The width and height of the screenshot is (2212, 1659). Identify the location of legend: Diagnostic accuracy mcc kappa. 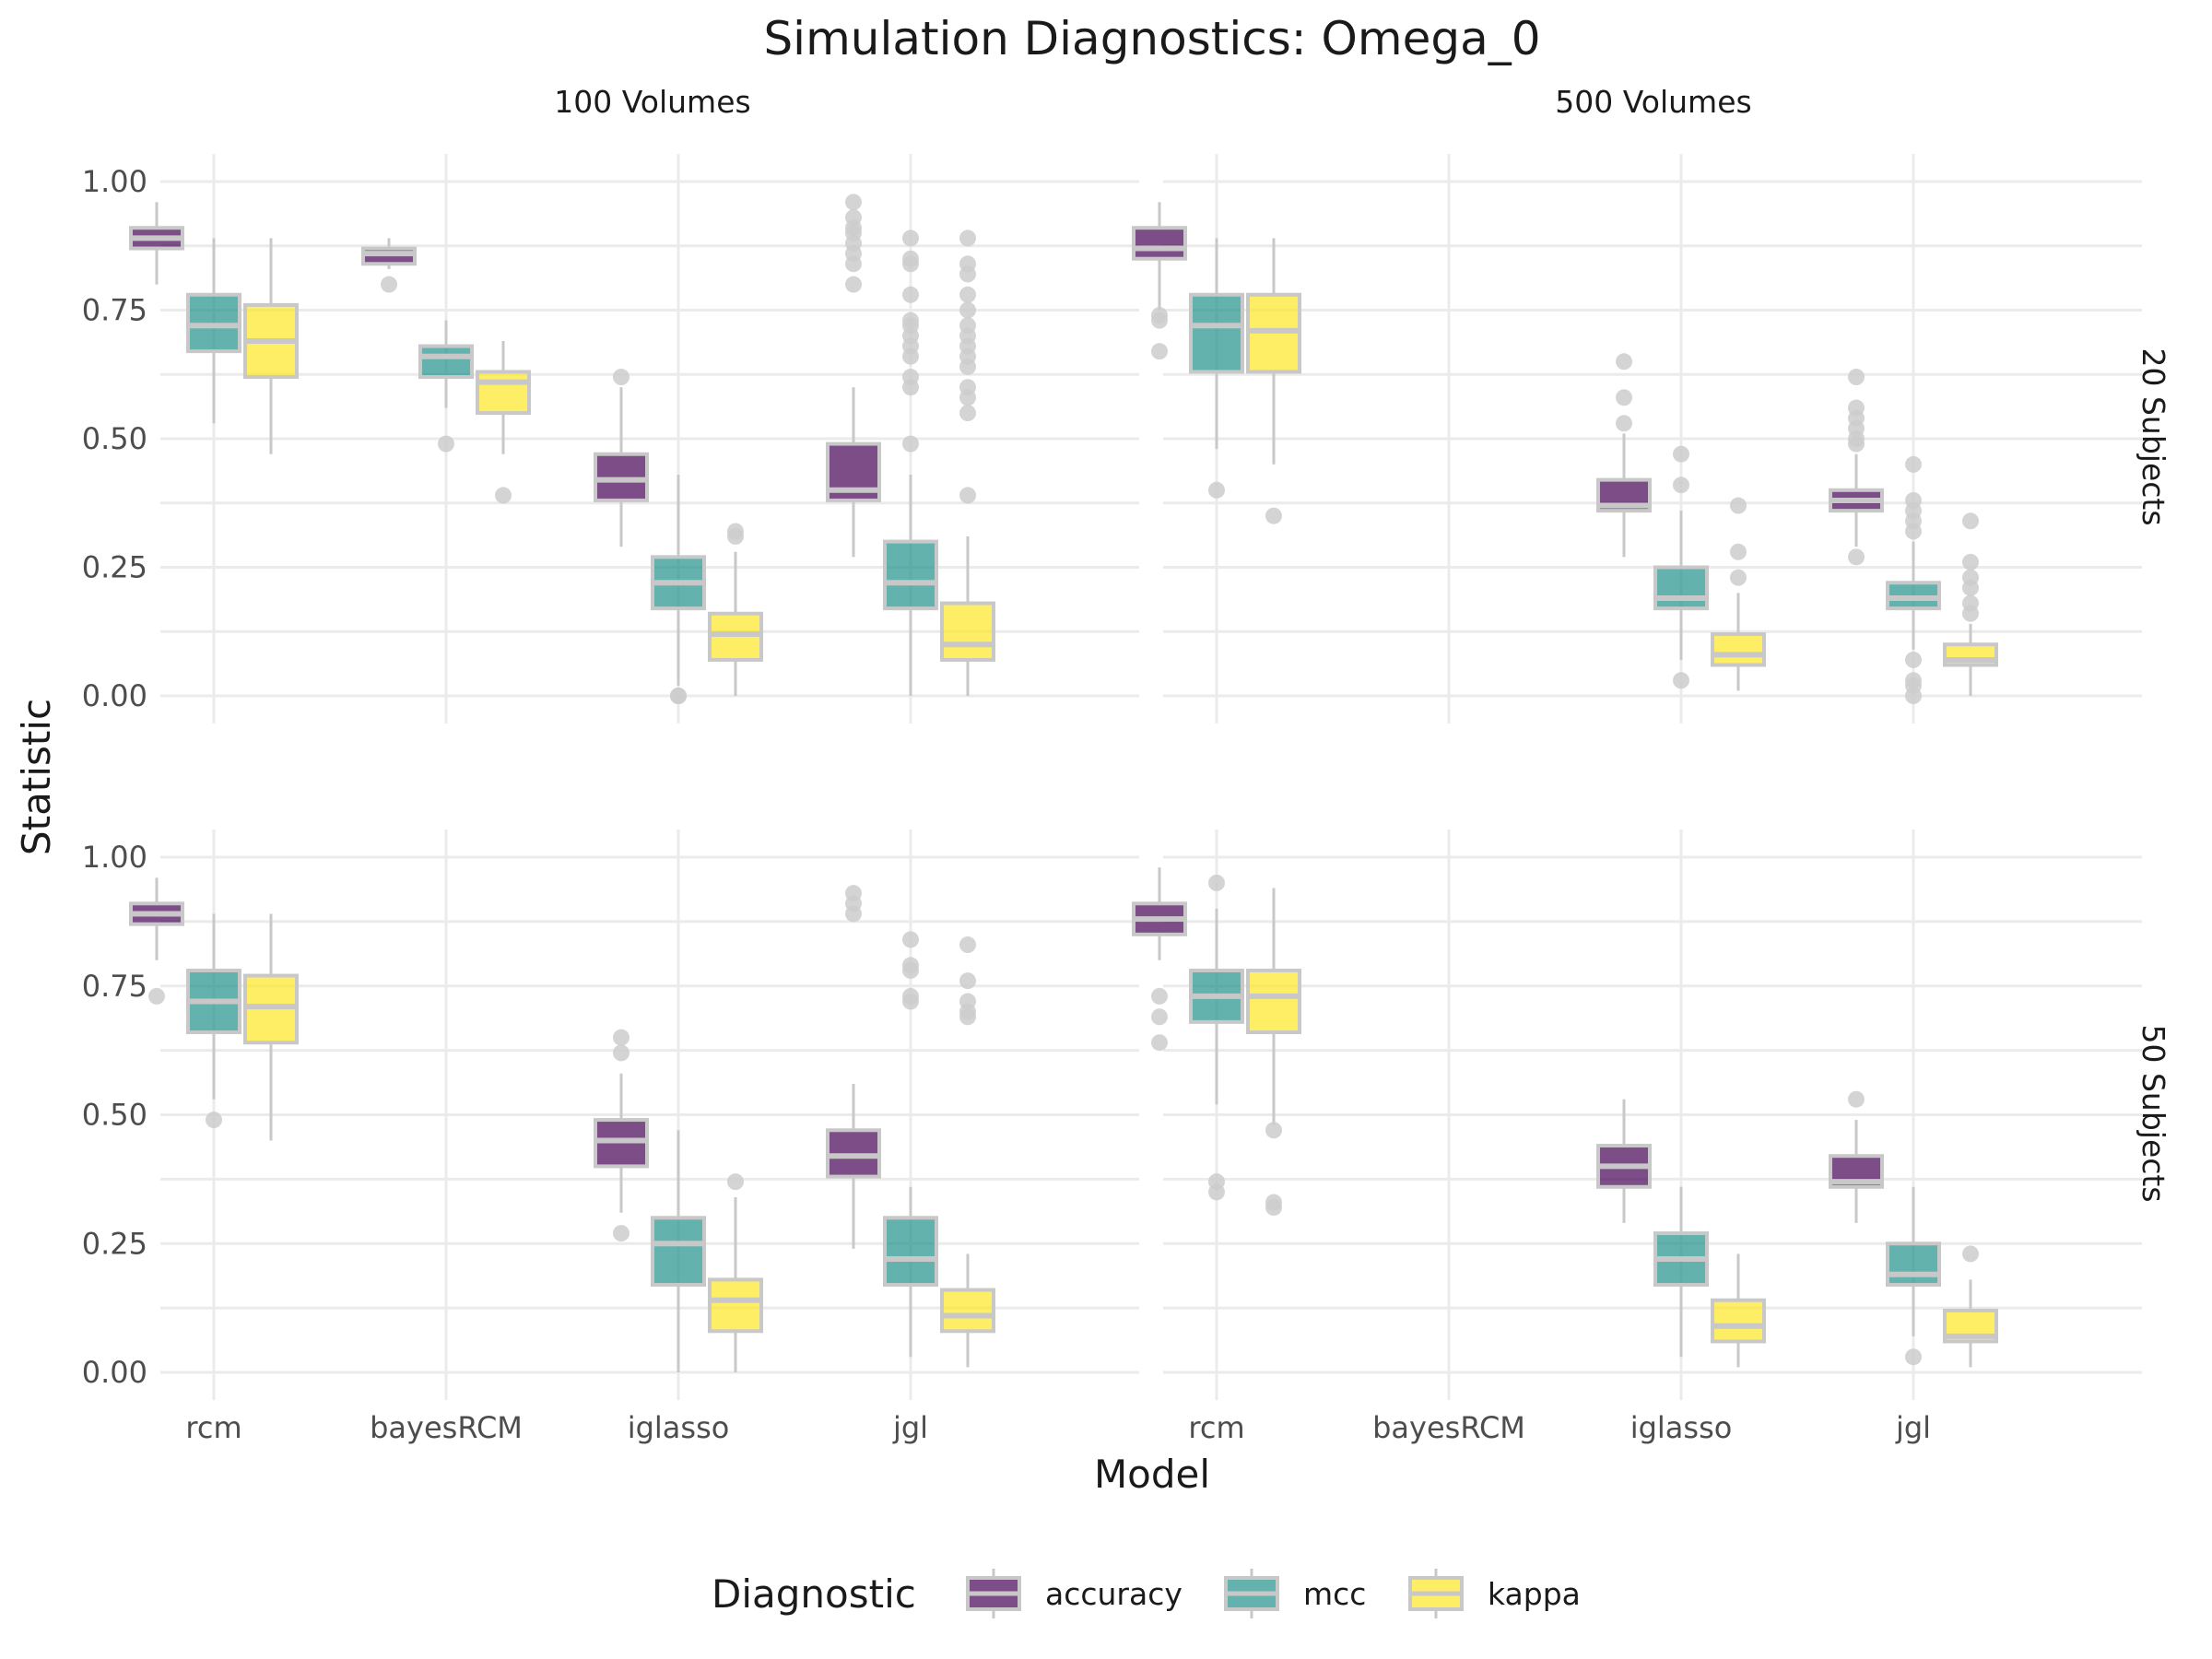
(1146, 1593).